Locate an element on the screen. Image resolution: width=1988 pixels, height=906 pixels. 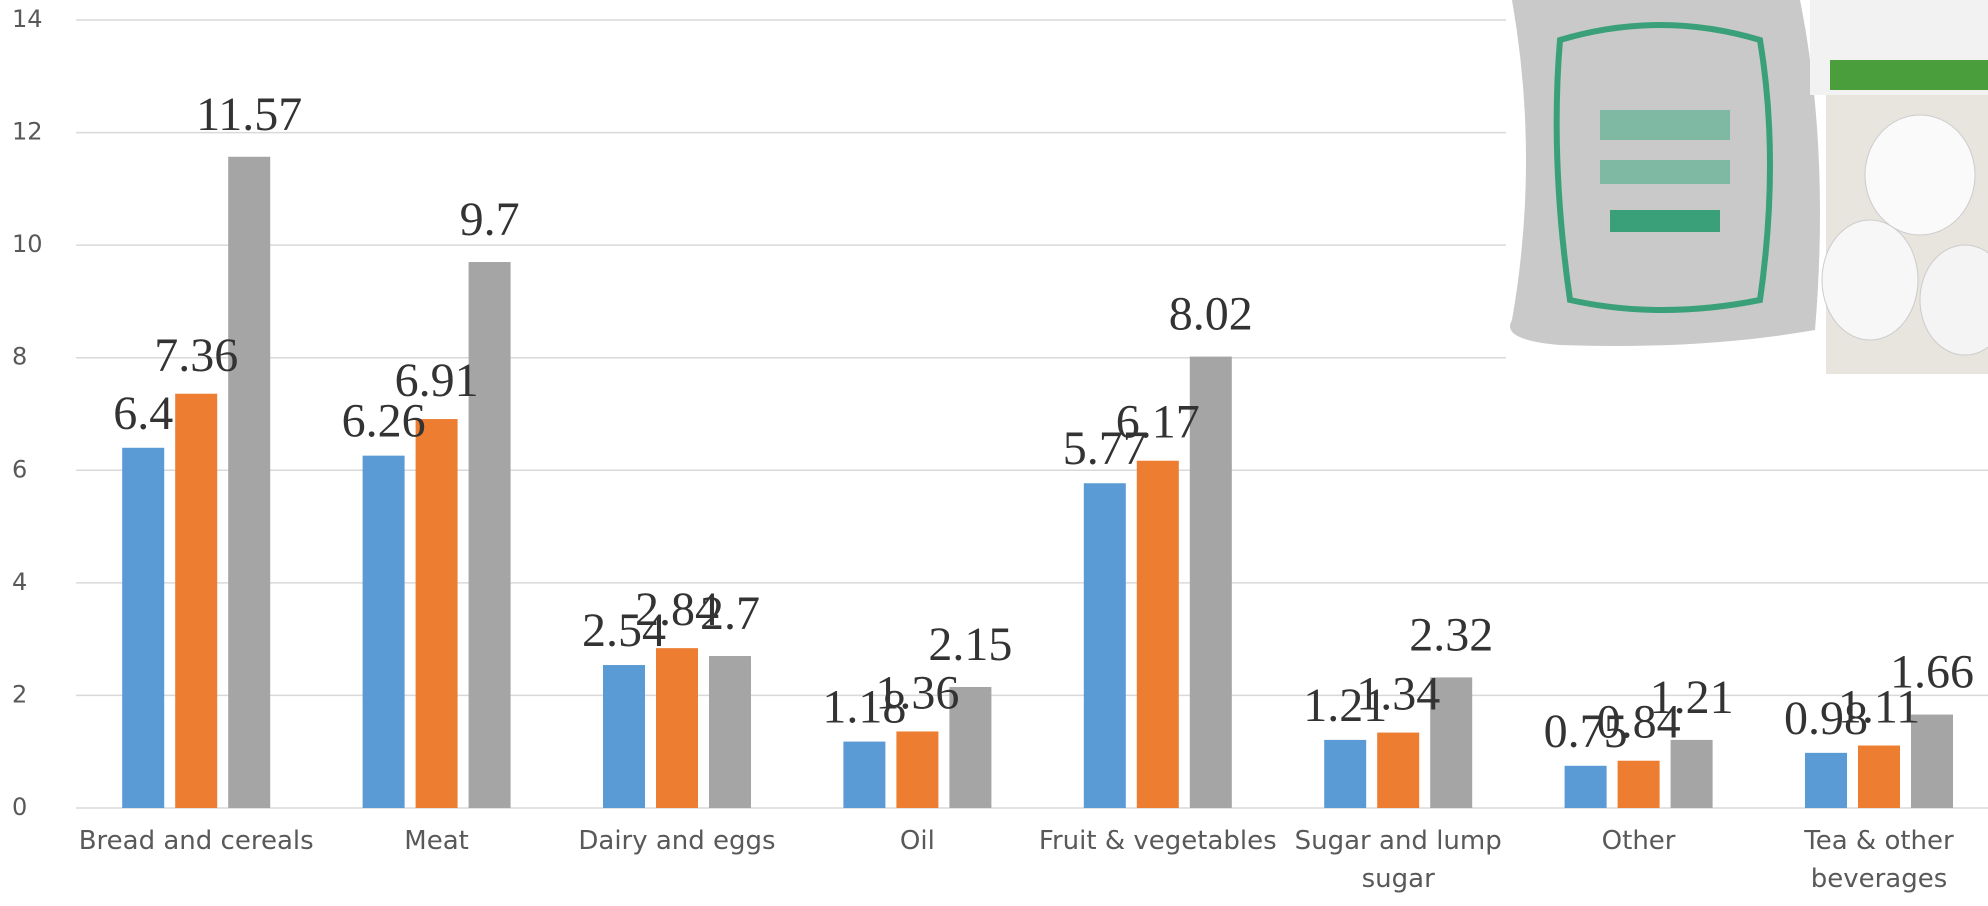
data-label: 1.34 is located at coordinates (1398, 694).